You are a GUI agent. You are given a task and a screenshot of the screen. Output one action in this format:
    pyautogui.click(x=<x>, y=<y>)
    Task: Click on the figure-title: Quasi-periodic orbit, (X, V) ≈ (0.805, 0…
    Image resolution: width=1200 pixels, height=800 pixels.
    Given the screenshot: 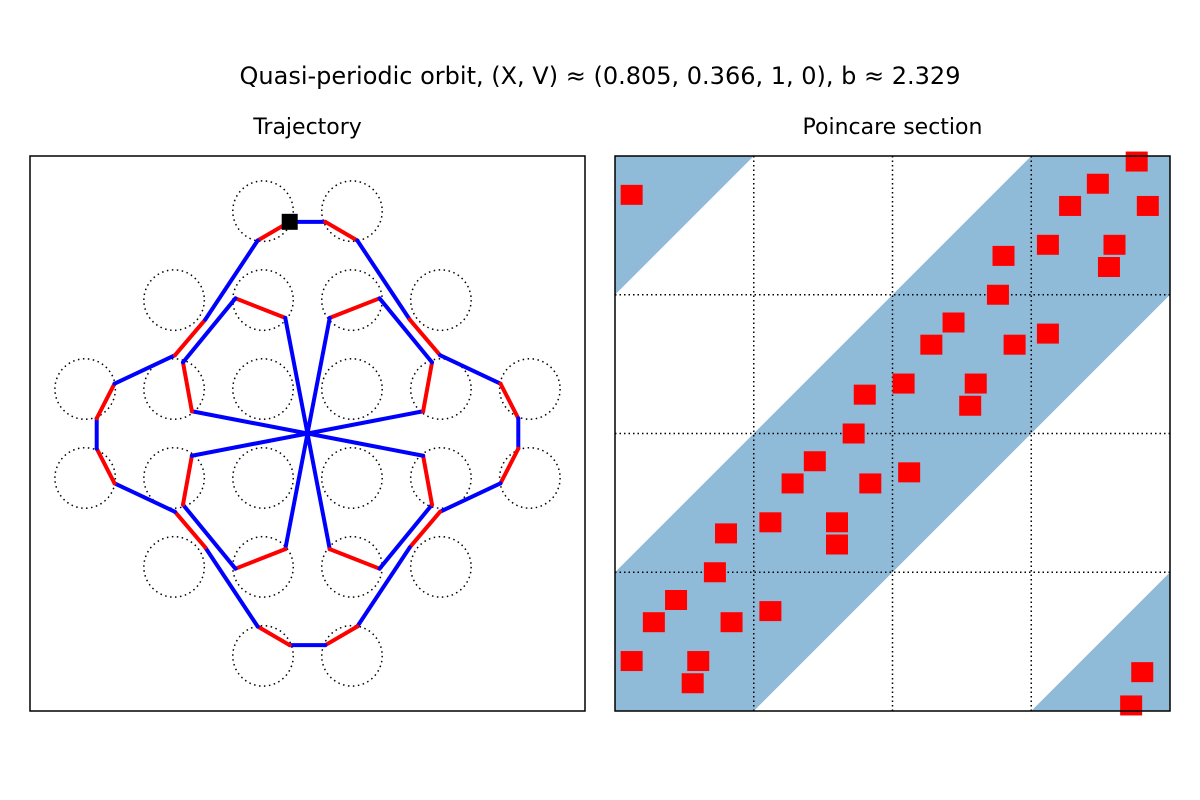 What is the action you would take?
    pyautogui.click(x=600, y=76)
    